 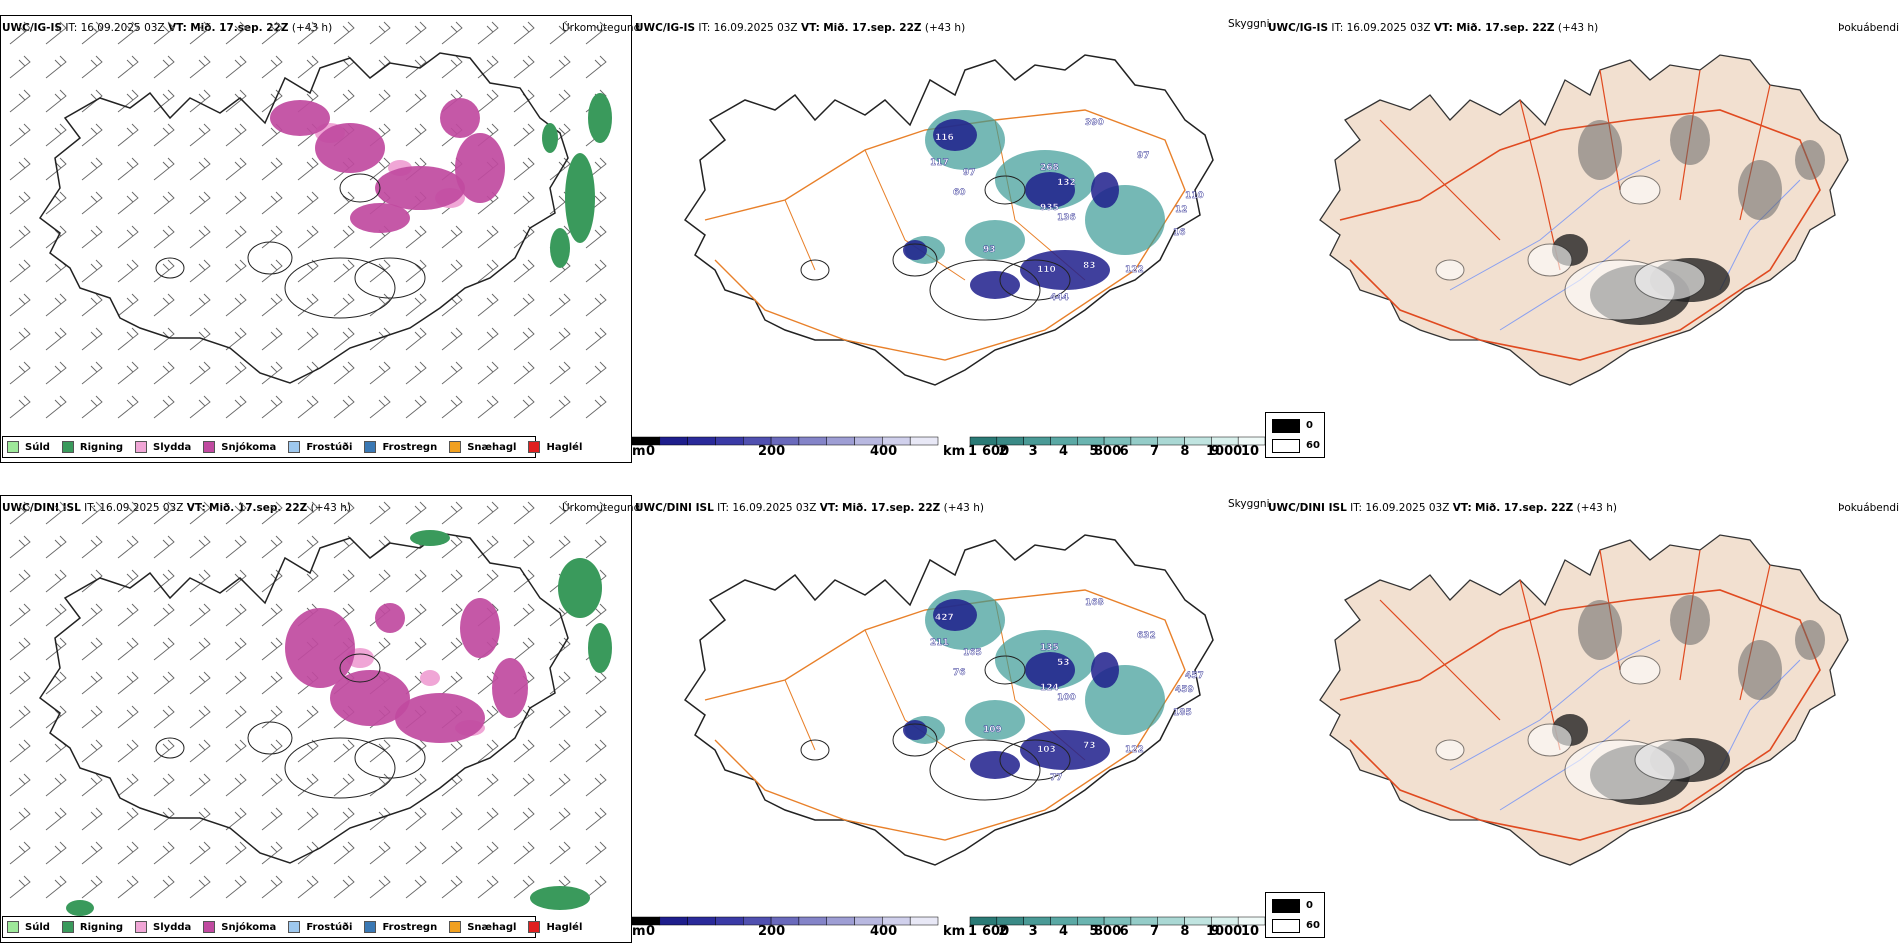 What do you see at coordinates (674, 508) in the screenshot?
I see `model-name: UWC/DINI ISL` at bounding box center [674, 508].